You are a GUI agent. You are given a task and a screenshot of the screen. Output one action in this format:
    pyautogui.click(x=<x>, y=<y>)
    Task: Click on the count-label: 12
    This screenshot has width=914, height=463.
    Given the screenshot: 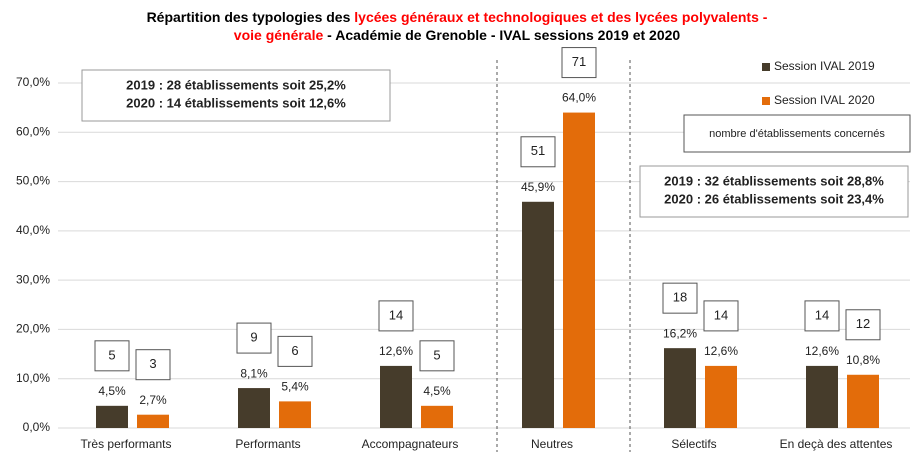 What is the action you would take?
    pyautogui.click(x=863, y=323)
    